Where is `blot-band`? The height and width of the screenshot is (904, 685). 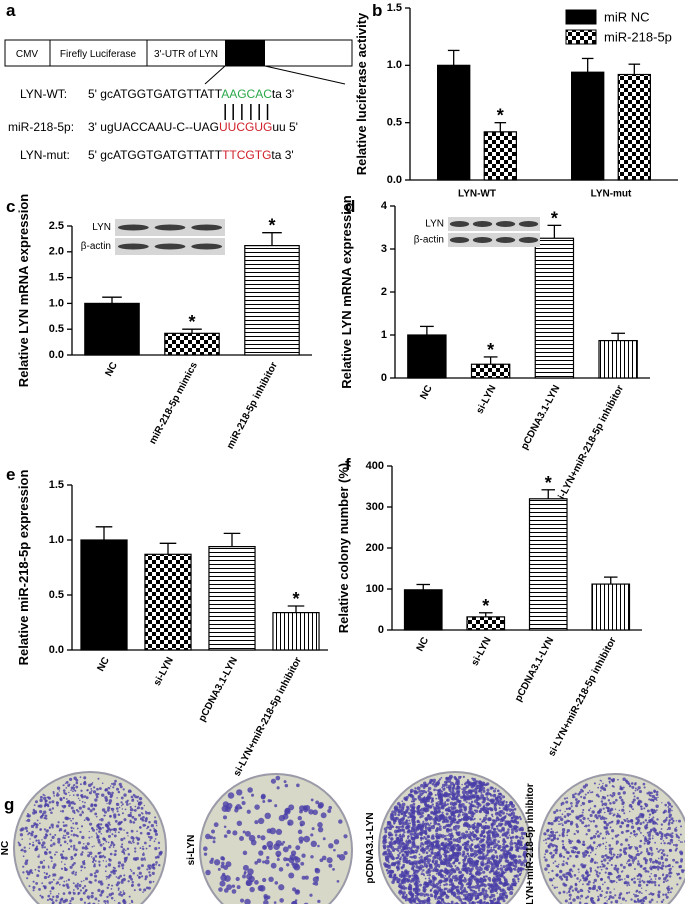
blot-band is located at coordinates (206, 228).